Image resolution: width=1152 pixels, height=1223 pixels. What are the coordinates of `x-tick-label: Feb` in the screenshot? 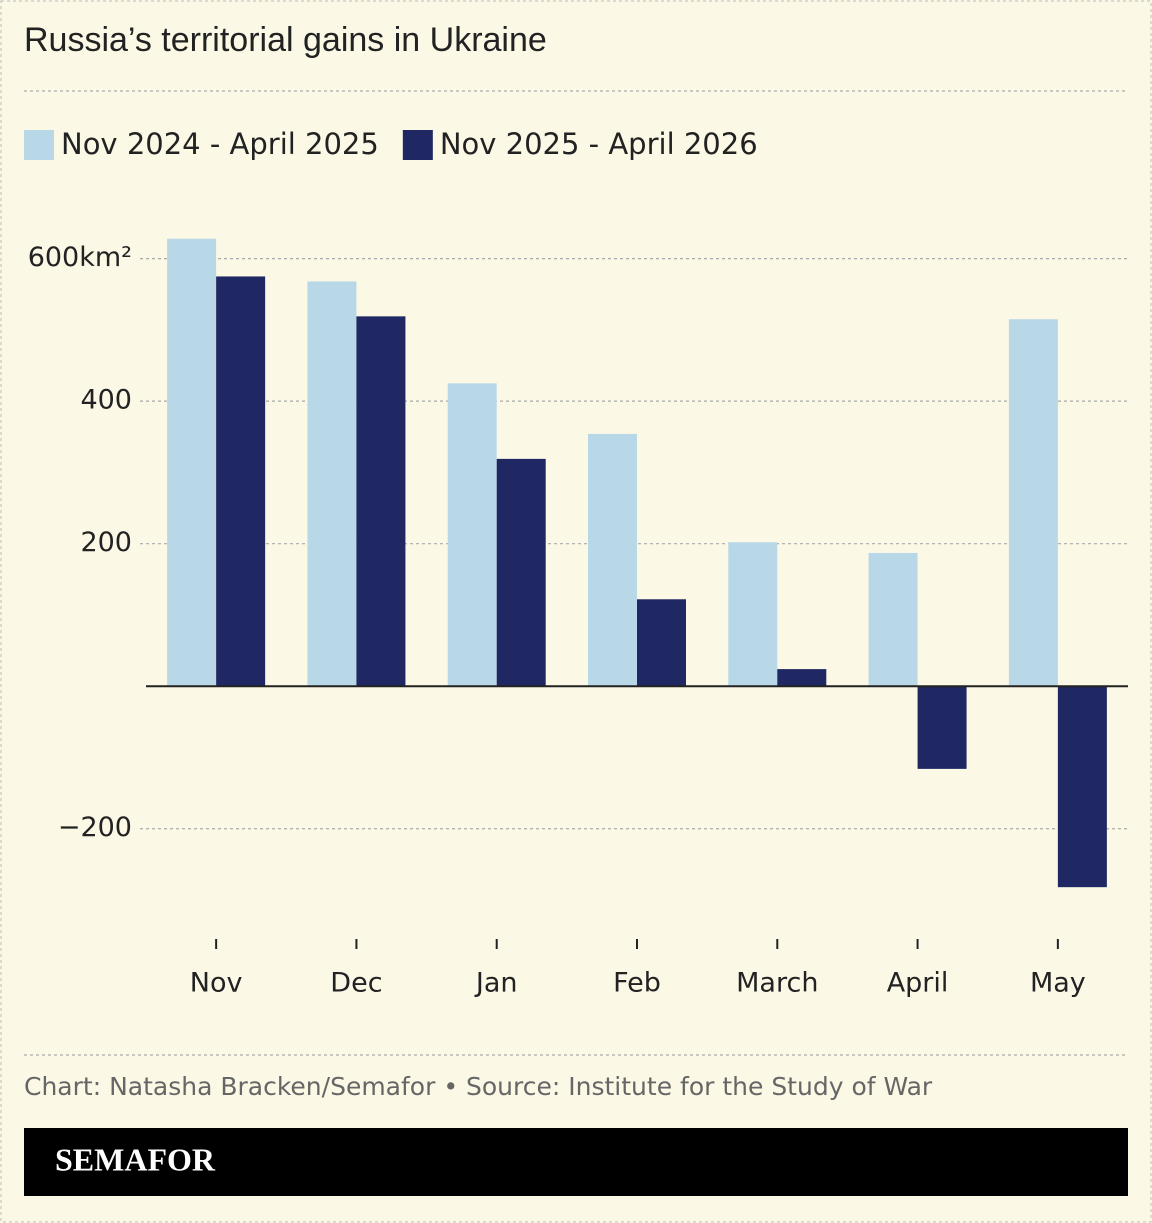 It's located at (637, 983).